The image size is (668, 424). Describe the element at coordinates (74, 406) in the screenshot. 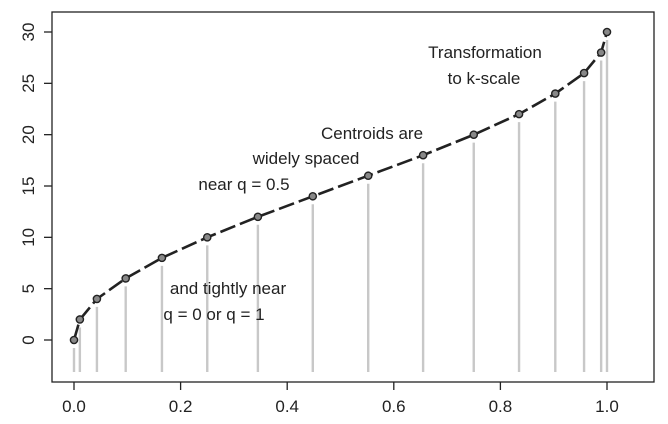

I see `x-tick-label: 0.0` at that location.